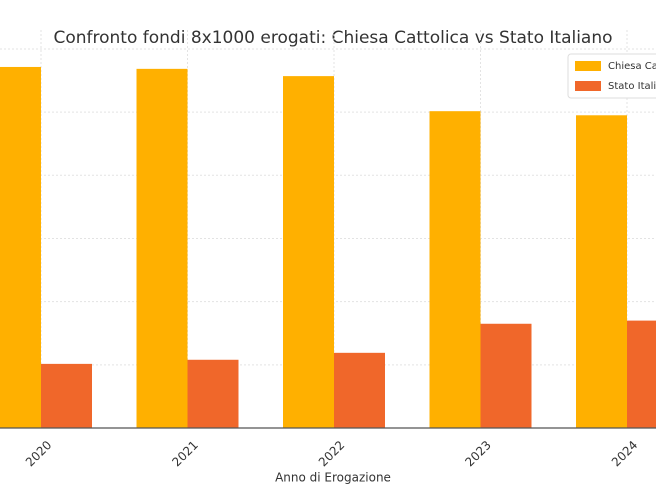  Describe the element at coordinates (632, 86) in the screenshot. I see `legend-label: Stato Italiano` at that location.